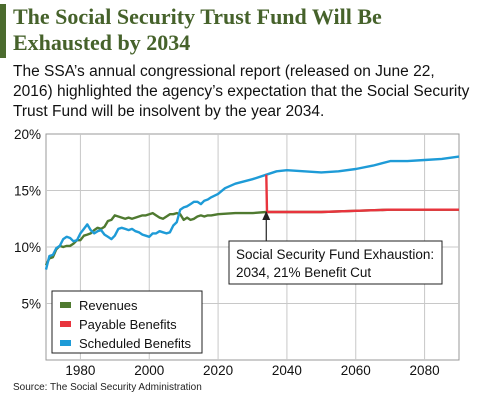 The width and height of the screenshot is (480, 400). I want to click on legend-swatch-scheduled, so click(65, 343).